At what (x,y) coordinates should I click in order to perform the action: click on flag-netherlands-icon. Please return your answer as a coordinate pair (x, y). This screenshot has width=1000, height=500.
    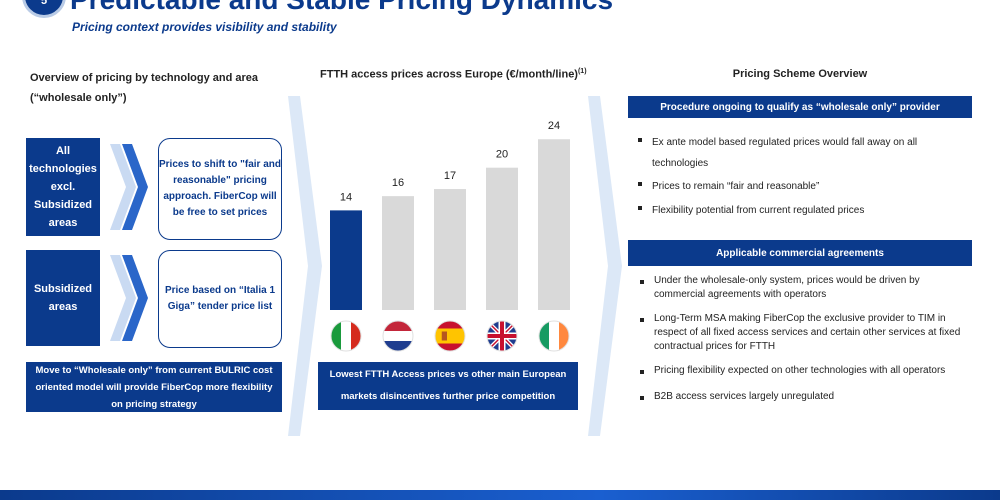
    Looking at the image, I should click on (398, 336).